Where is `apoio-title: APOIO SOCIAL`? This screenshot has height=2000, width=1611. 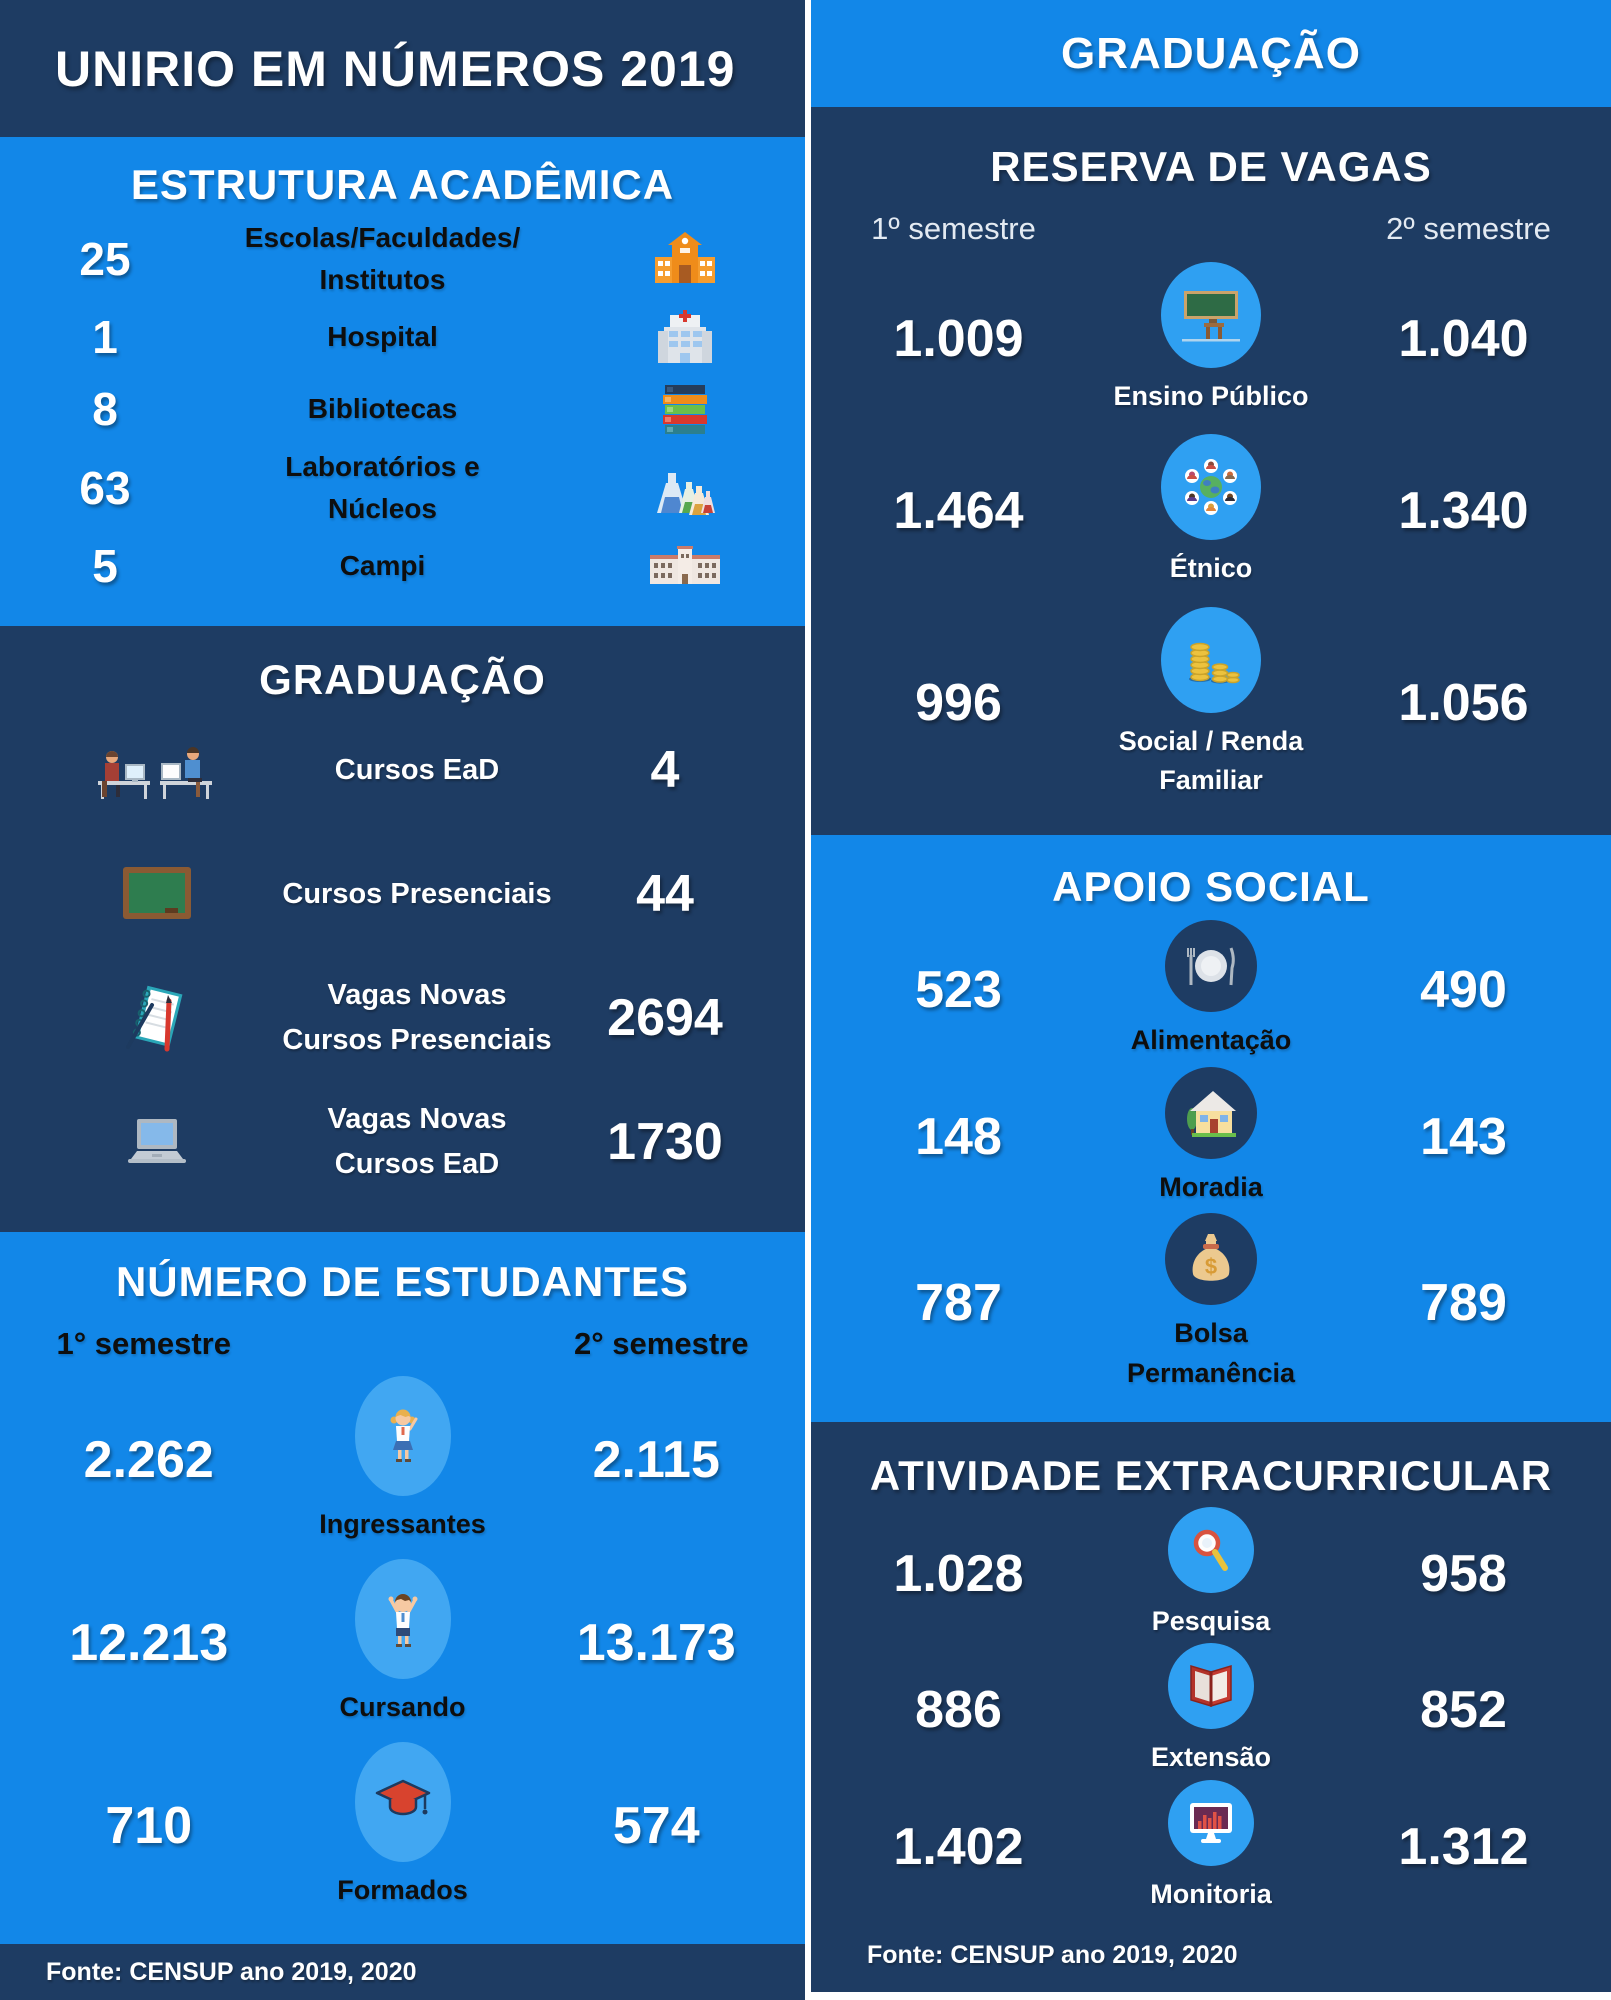 apoio-title: APOIO SOCIAL is located at coordinates (1211, 886).